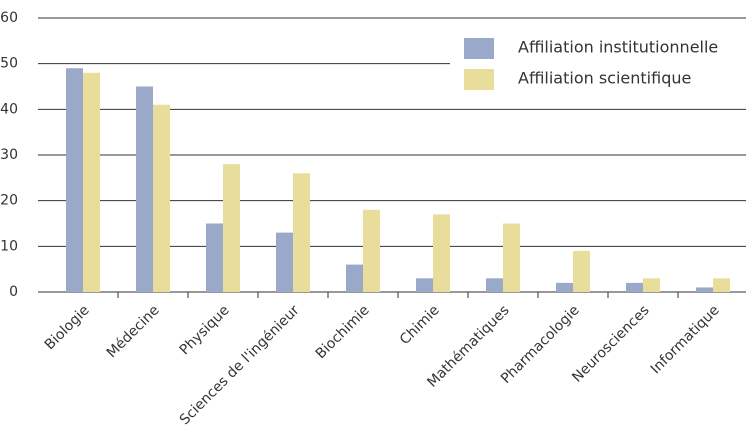 This screenshot has width=746, height=426. Describe the element at coordinates (133, 331) in the screenshot. I see `x-tick-label: Médecine` at that location.